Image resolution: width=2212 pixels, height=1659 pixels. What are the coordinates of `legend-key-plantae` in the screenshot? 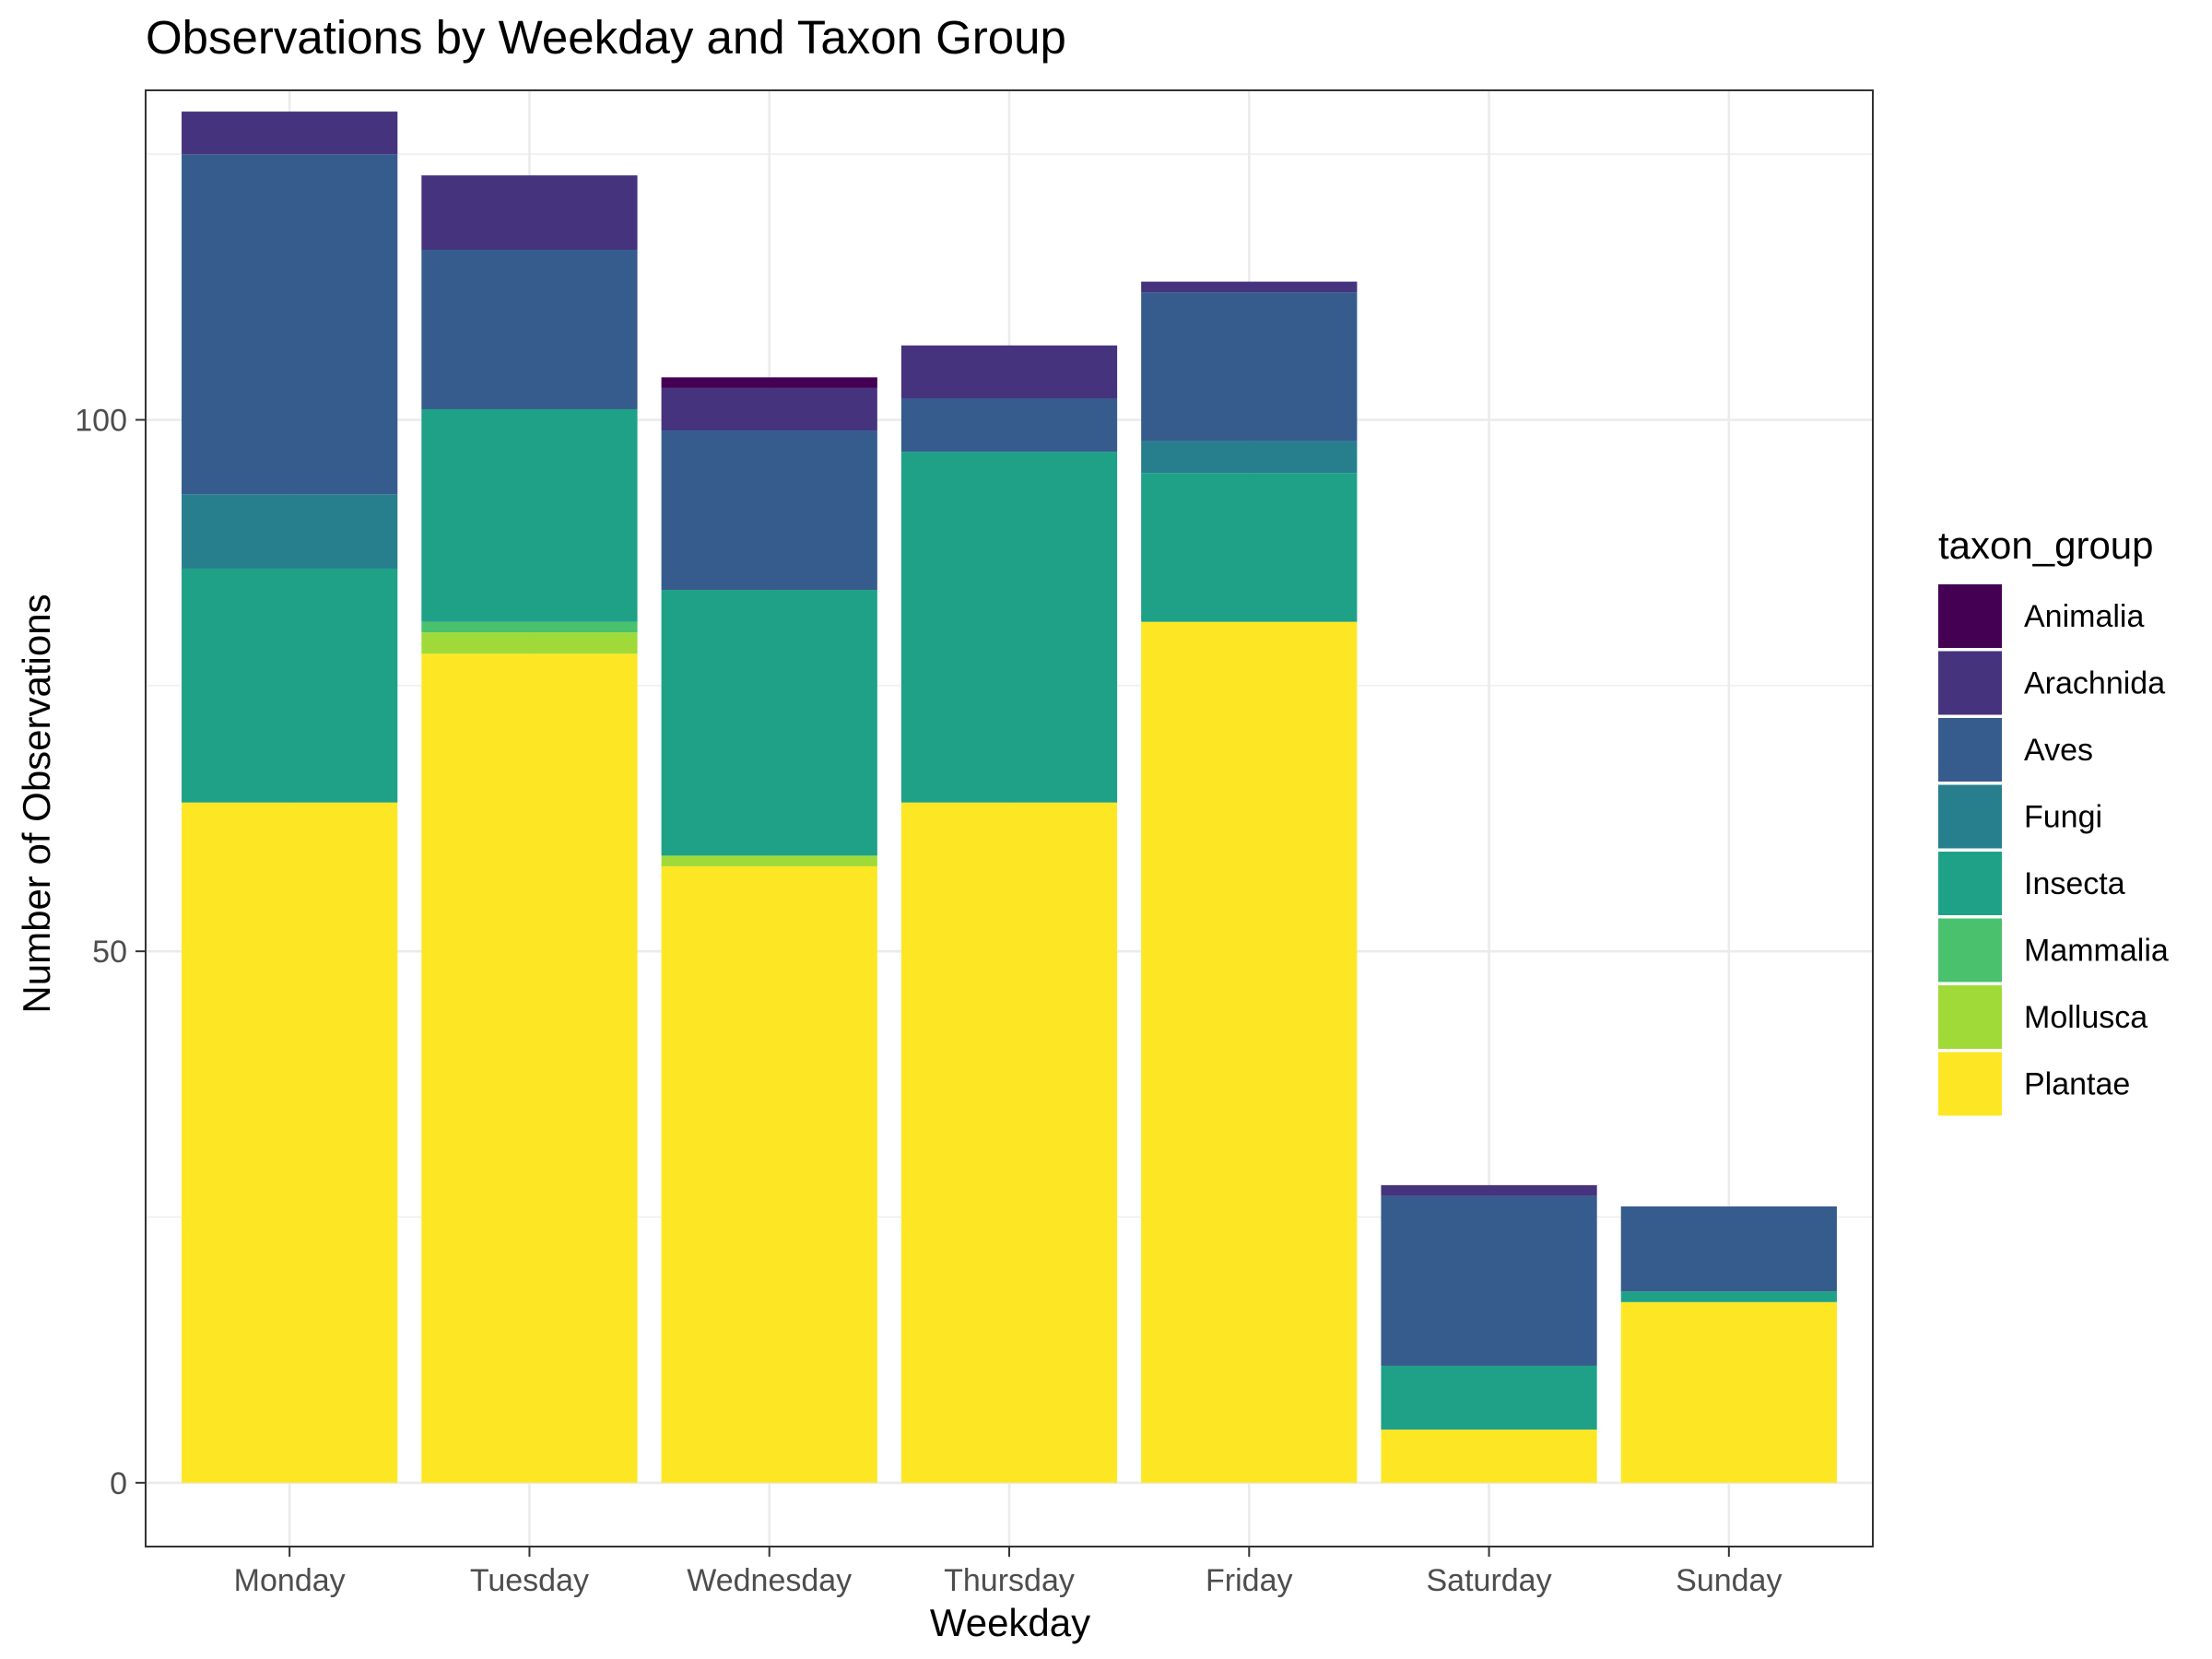 It's located at (1970, 1084).